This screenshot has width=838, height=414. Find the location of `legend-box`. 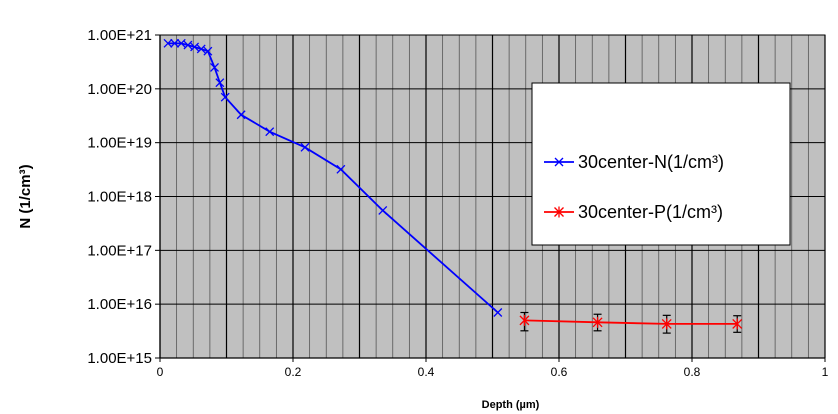

legend-box is located at coordinates (661, 164).